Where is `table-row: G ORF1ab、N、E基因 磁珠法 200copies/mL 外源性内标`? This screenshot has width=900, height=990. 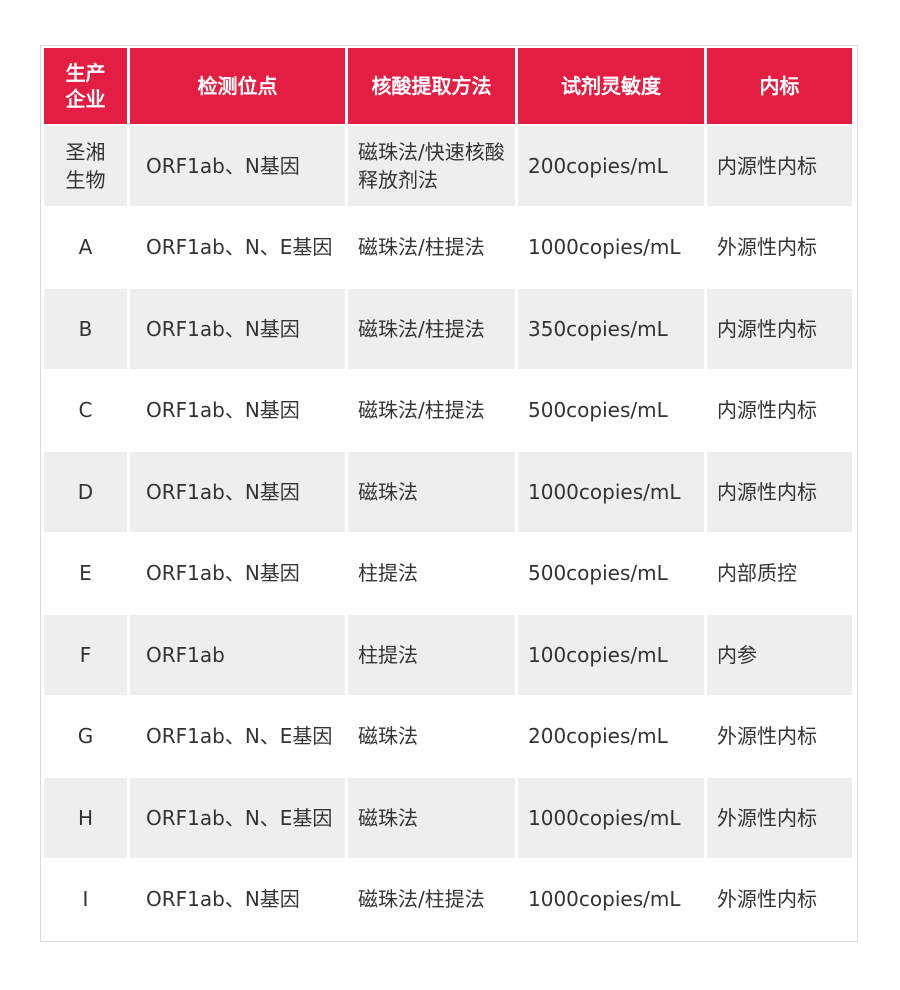 table-row: G ORF1ab、N、E基因 磁珠法 200copies/mL 外源性内标 is located at coordinates (448, 736).